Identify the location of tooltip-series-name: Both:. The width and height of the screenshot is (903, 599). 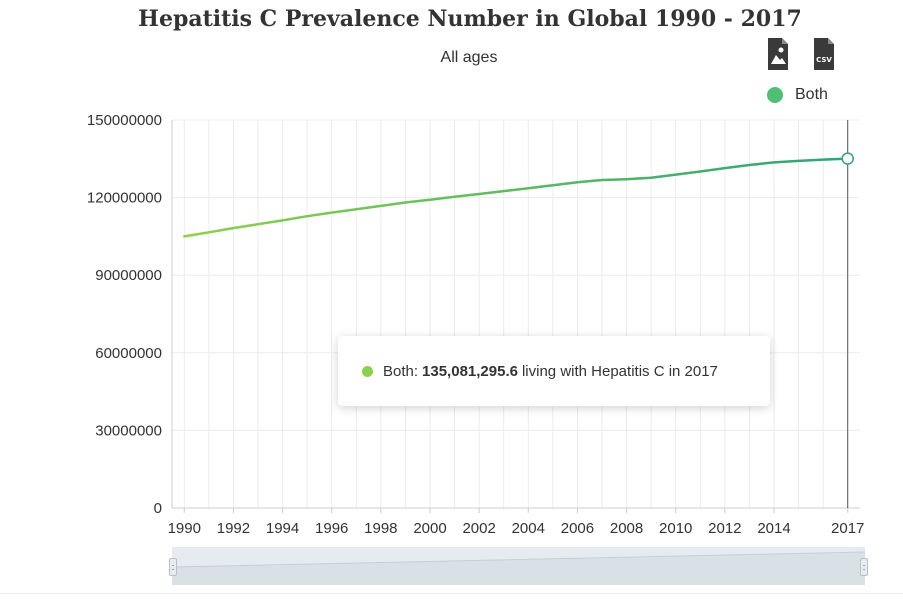
(401, 371).